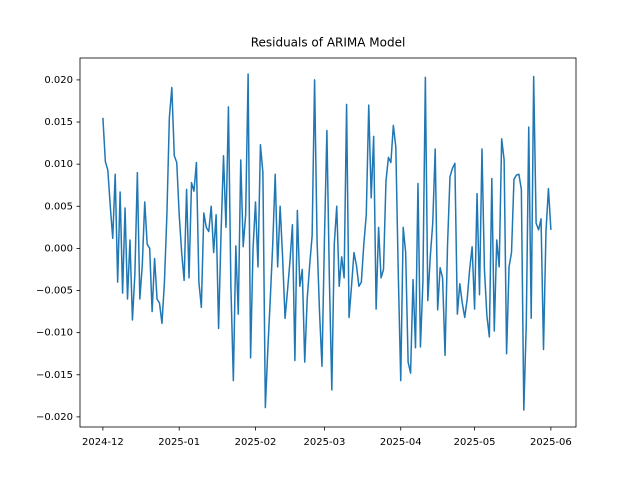  What do you see at coordinates (54, 375) in the screenshot?
I see `y-tick-label: −0.015` at bounding box center [54, 375].